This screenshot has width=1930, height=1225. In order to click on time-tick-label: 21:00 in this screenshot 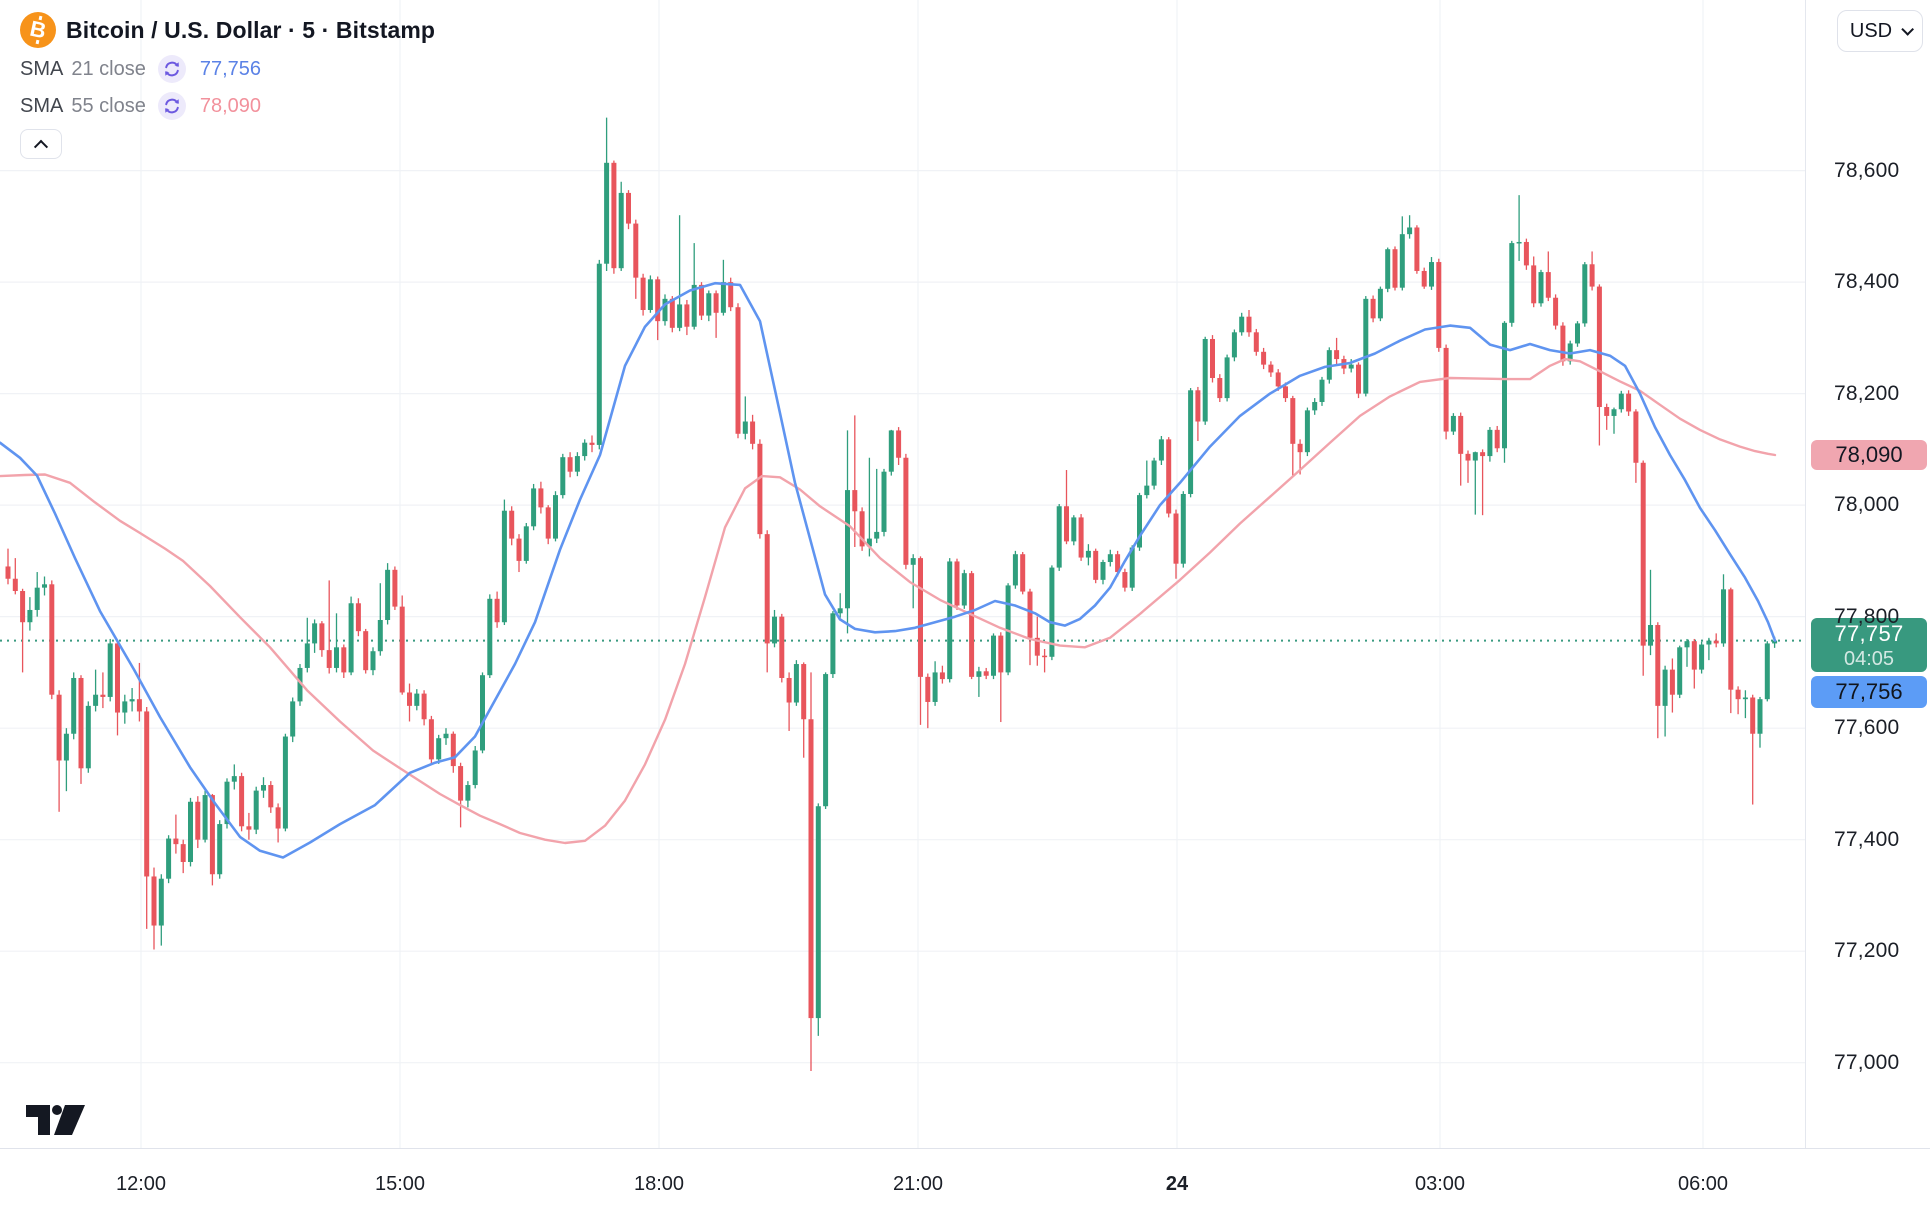, I will do `click(918, 1184)`.